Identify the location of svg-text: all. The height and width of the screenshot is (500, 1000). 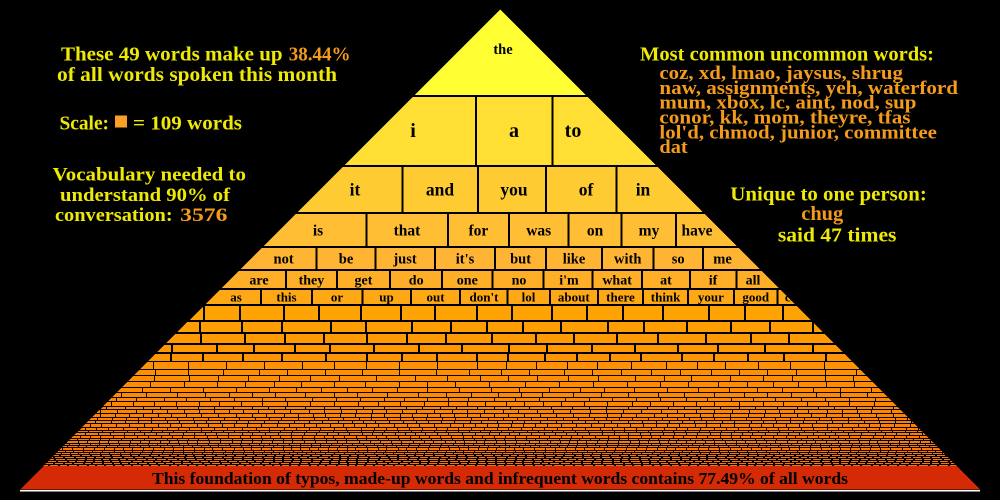
(753, 281).